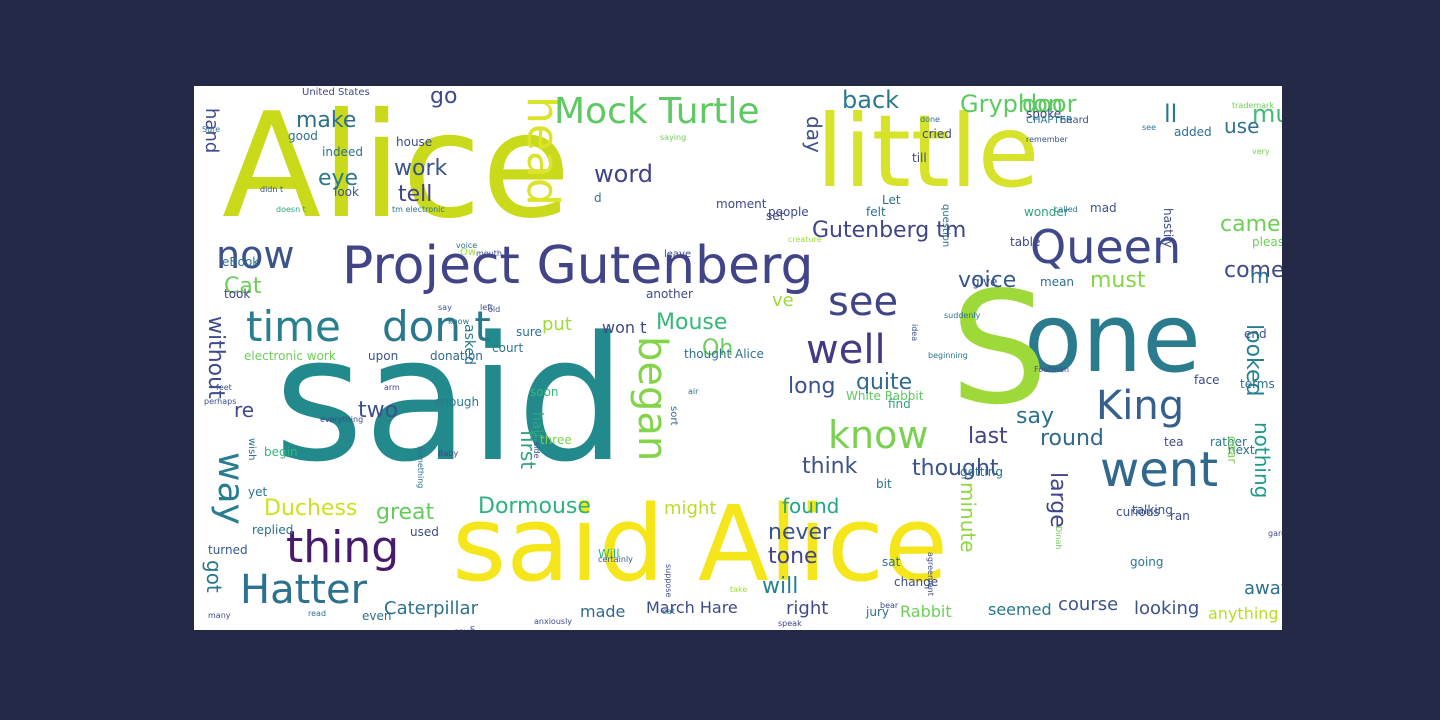 The image size is (1440, 720). Describe the element at coordinates (448, 453) in the screenshot. I see `cloud-word-baby: Baby` at that location.